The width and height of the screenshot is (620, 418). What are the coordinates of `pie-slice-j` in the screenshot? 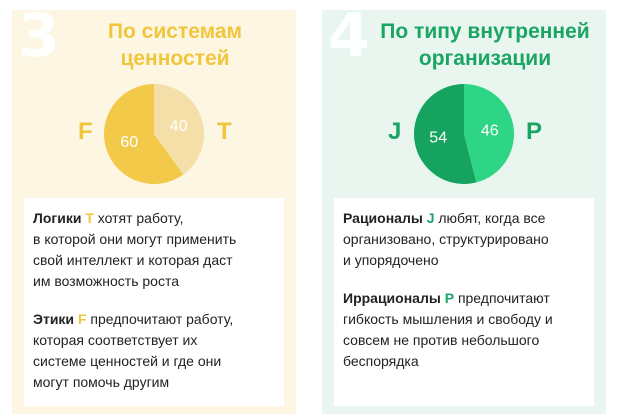 It's located at (445, 134).